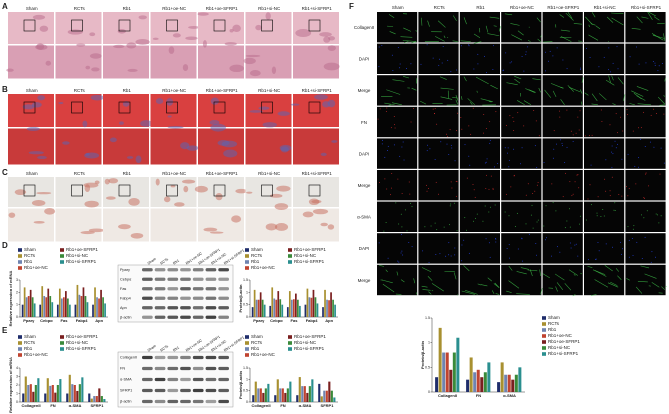 The height and width of the screenshot is (414, 669). I want to click on row-label: DAPI, so click(364, 248).